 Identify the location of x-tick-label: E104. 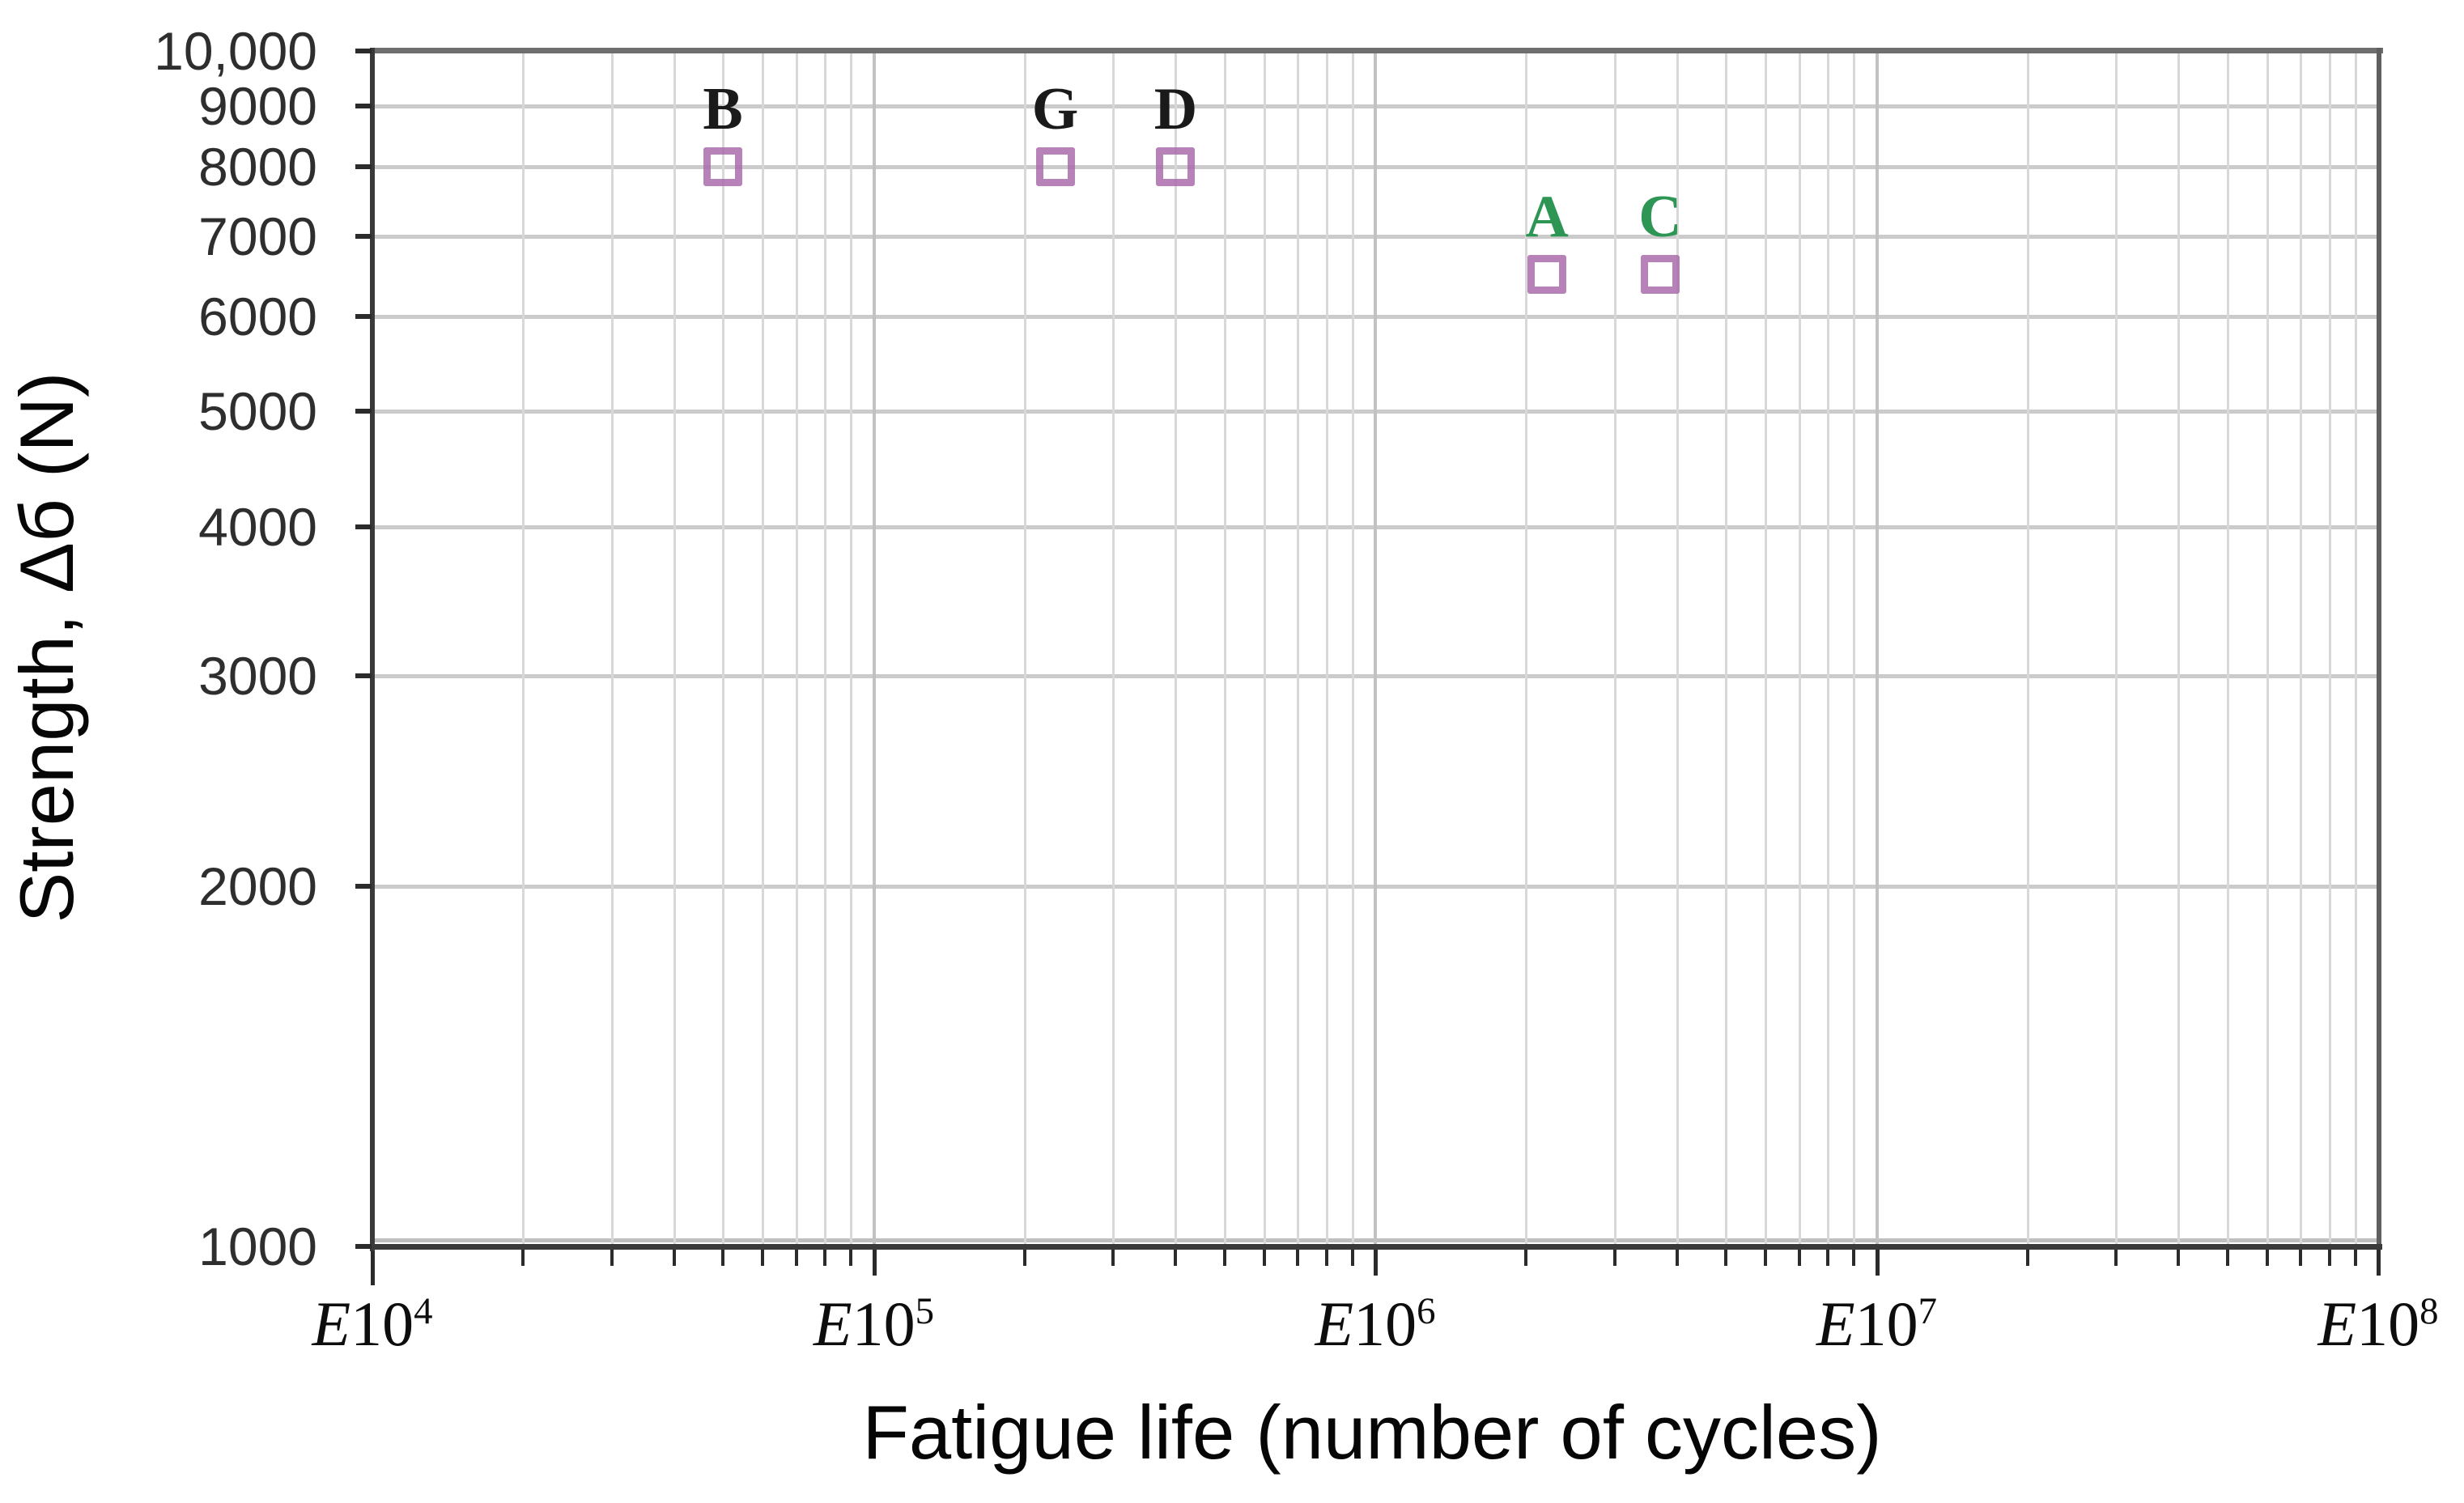
(372, 1324).